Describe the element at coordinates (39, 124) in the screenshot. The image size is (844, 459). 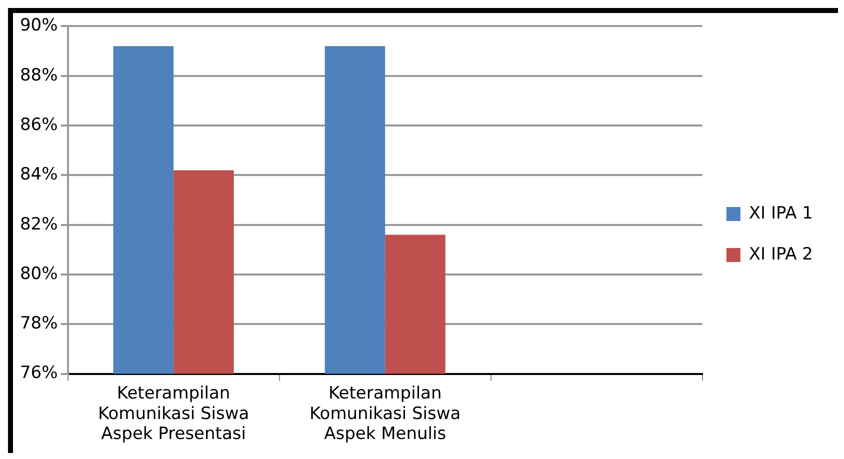
I see `y-tick-label: 86%` at that location.